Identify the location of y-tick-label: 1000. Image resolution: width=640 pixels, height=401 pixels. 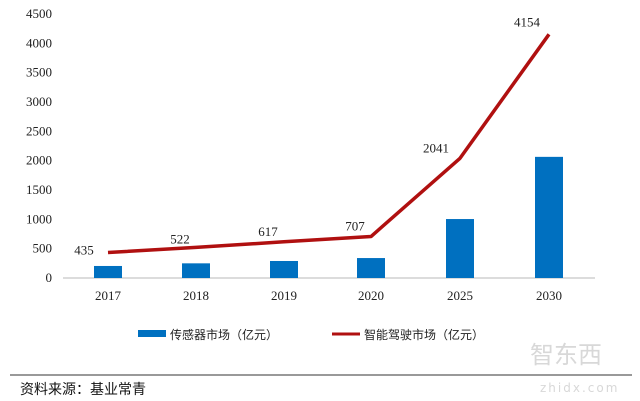
(39, 218).